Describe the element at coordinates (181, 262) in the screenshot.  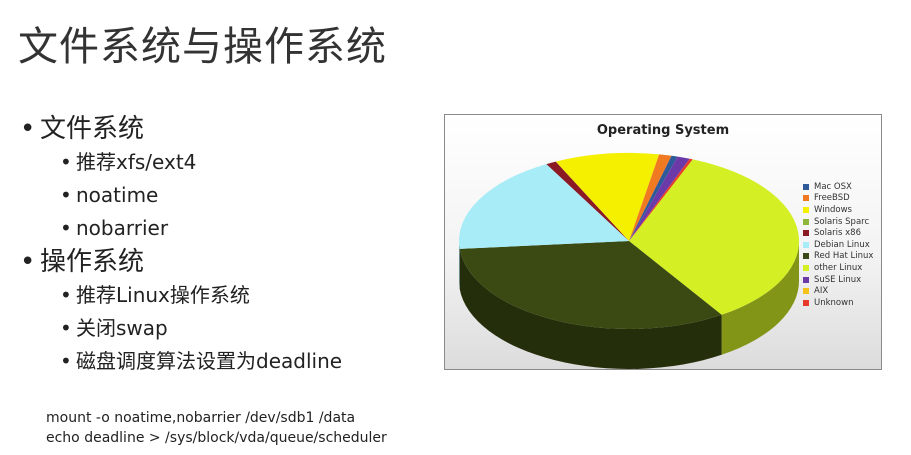
I see `section-heading-os: 操作系统` at that location.